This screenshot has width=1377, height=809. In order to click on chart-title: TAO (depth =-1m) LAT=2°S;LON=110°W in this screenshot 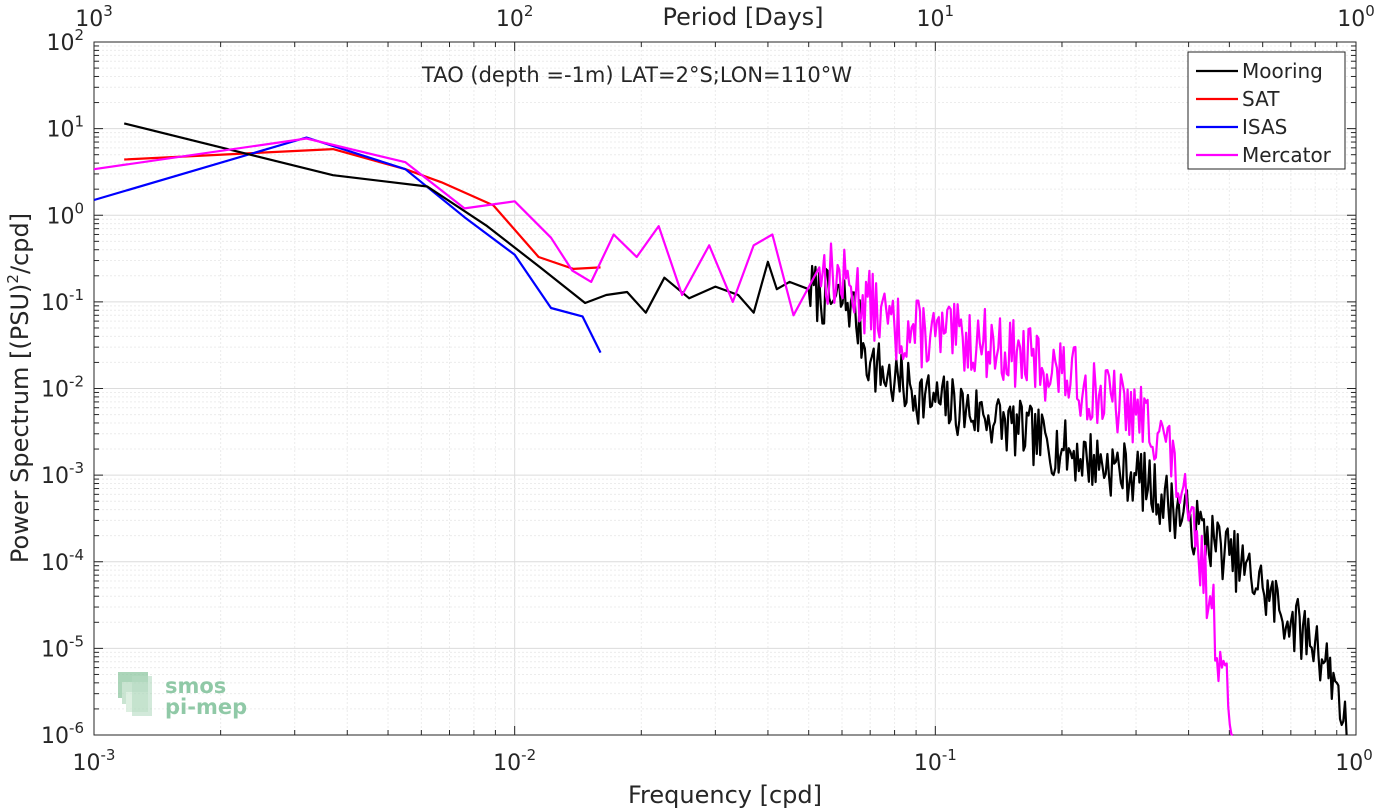, I will do `click(636, 75)`.